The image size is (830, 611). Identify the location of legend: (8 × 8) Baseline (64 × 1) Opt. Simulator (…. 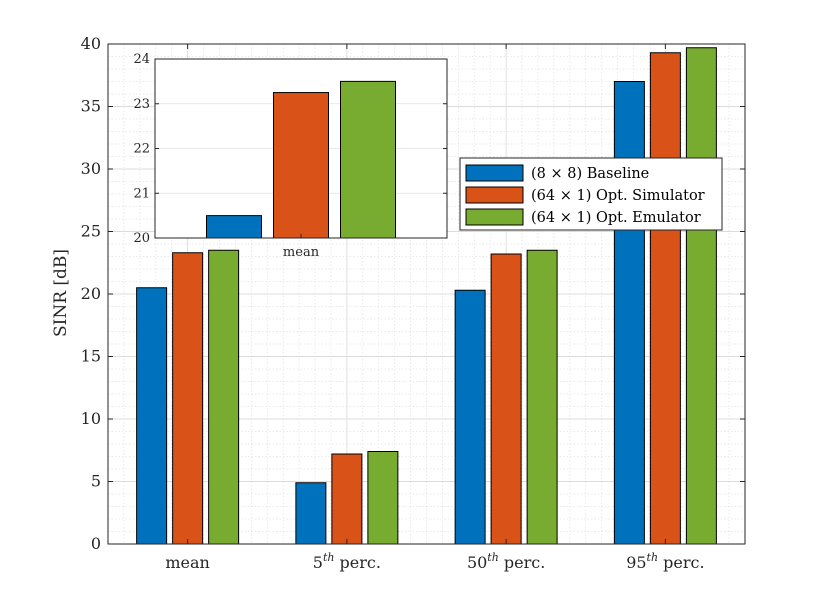
(591, 194).